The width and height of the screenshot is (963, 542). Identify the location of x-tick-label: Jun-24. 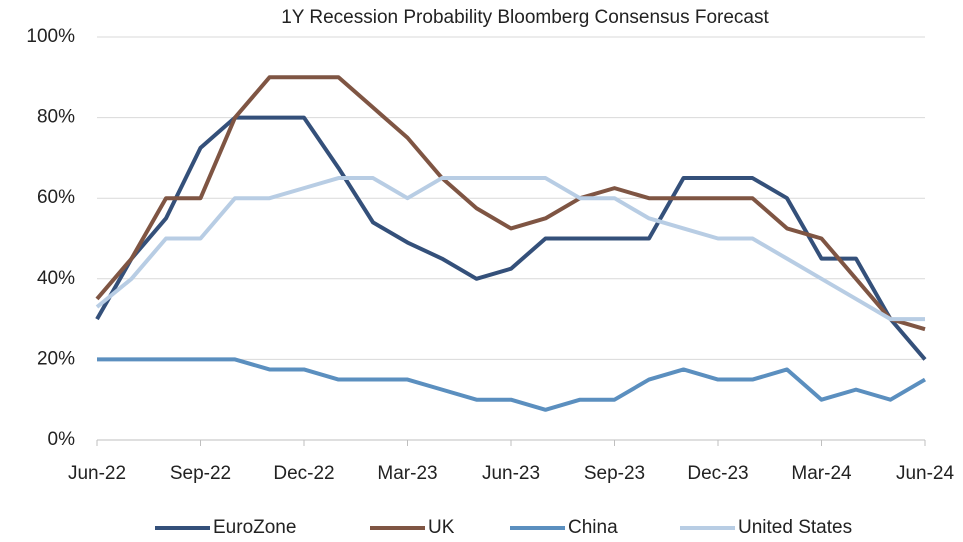
(925, 473).